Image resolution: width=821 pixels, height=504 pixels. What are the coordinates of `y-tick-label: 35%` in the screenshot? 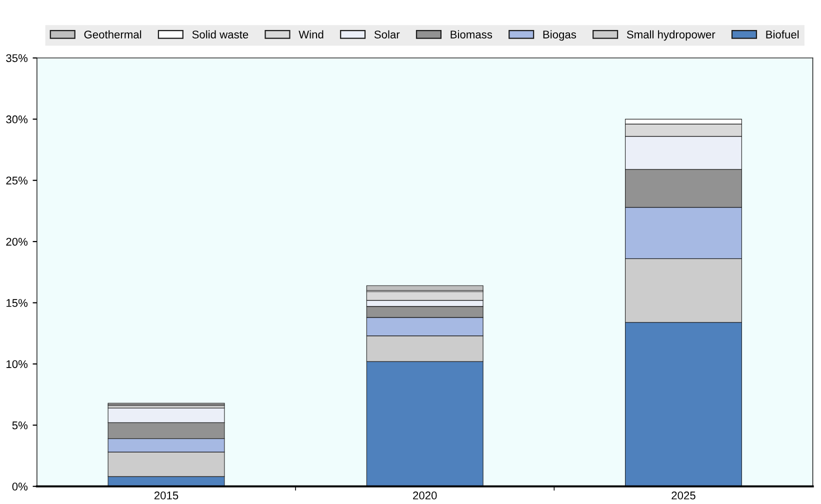 It's located at (17, 58).